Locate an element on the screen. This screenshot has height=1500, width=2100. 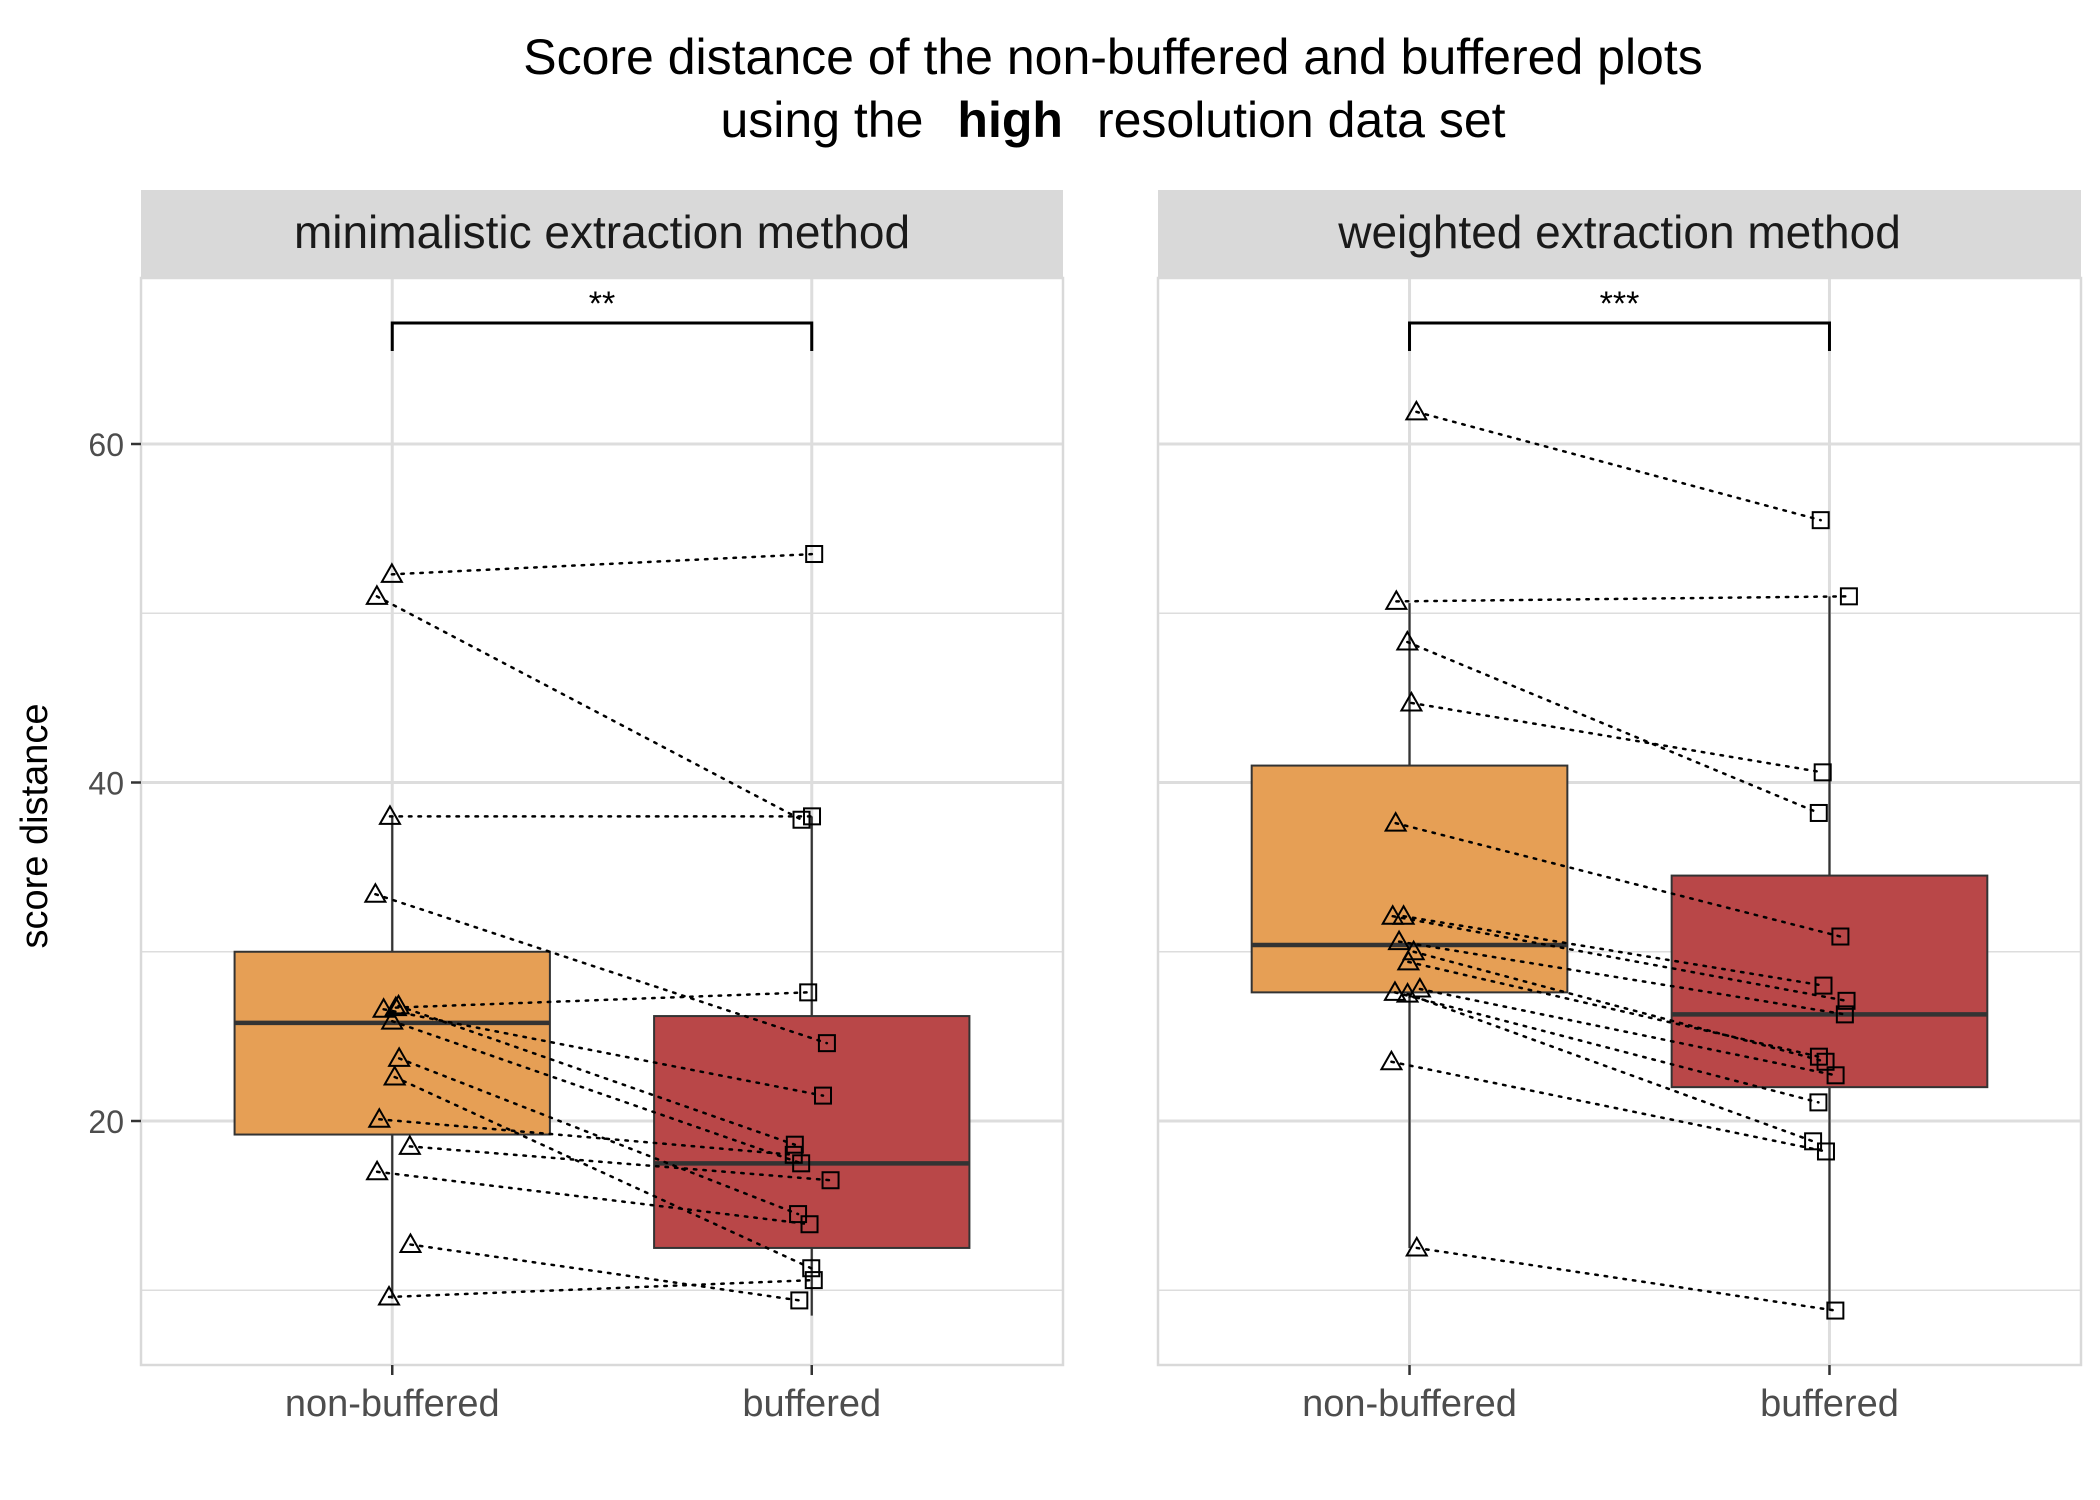
x-tick-label: non-buffered is located at coordinates (392, 1404).